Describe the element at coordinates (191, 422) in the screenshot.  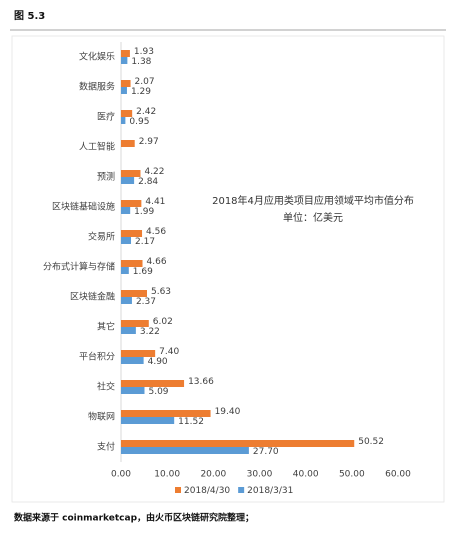
I see `data-label: 11.52` at that location.